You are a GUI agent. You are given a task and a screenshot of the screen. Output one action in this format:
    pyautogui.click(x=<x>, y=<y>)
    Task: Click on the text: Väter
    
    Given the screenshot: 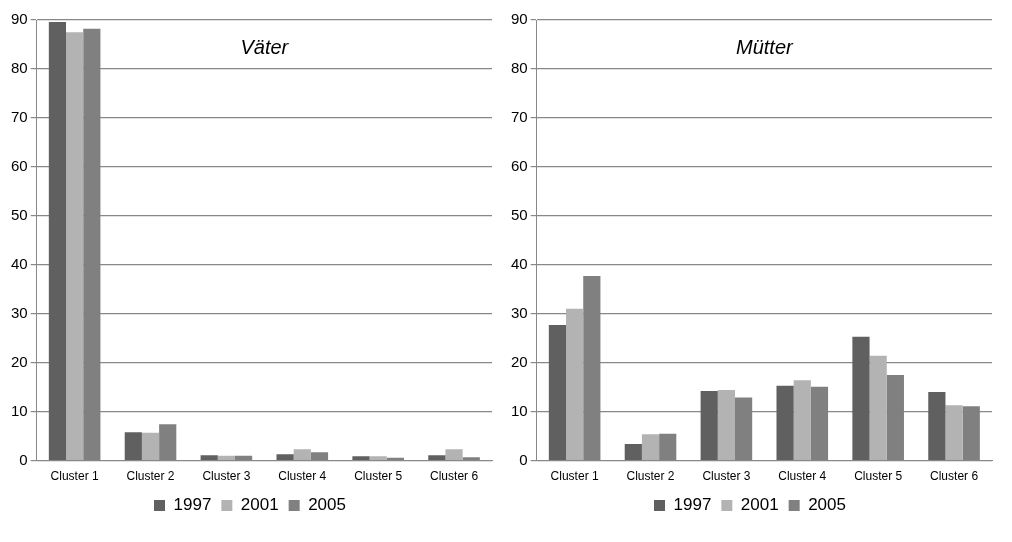 What is the action you would take?
    pyautogui.click(x=265, y=46)
    